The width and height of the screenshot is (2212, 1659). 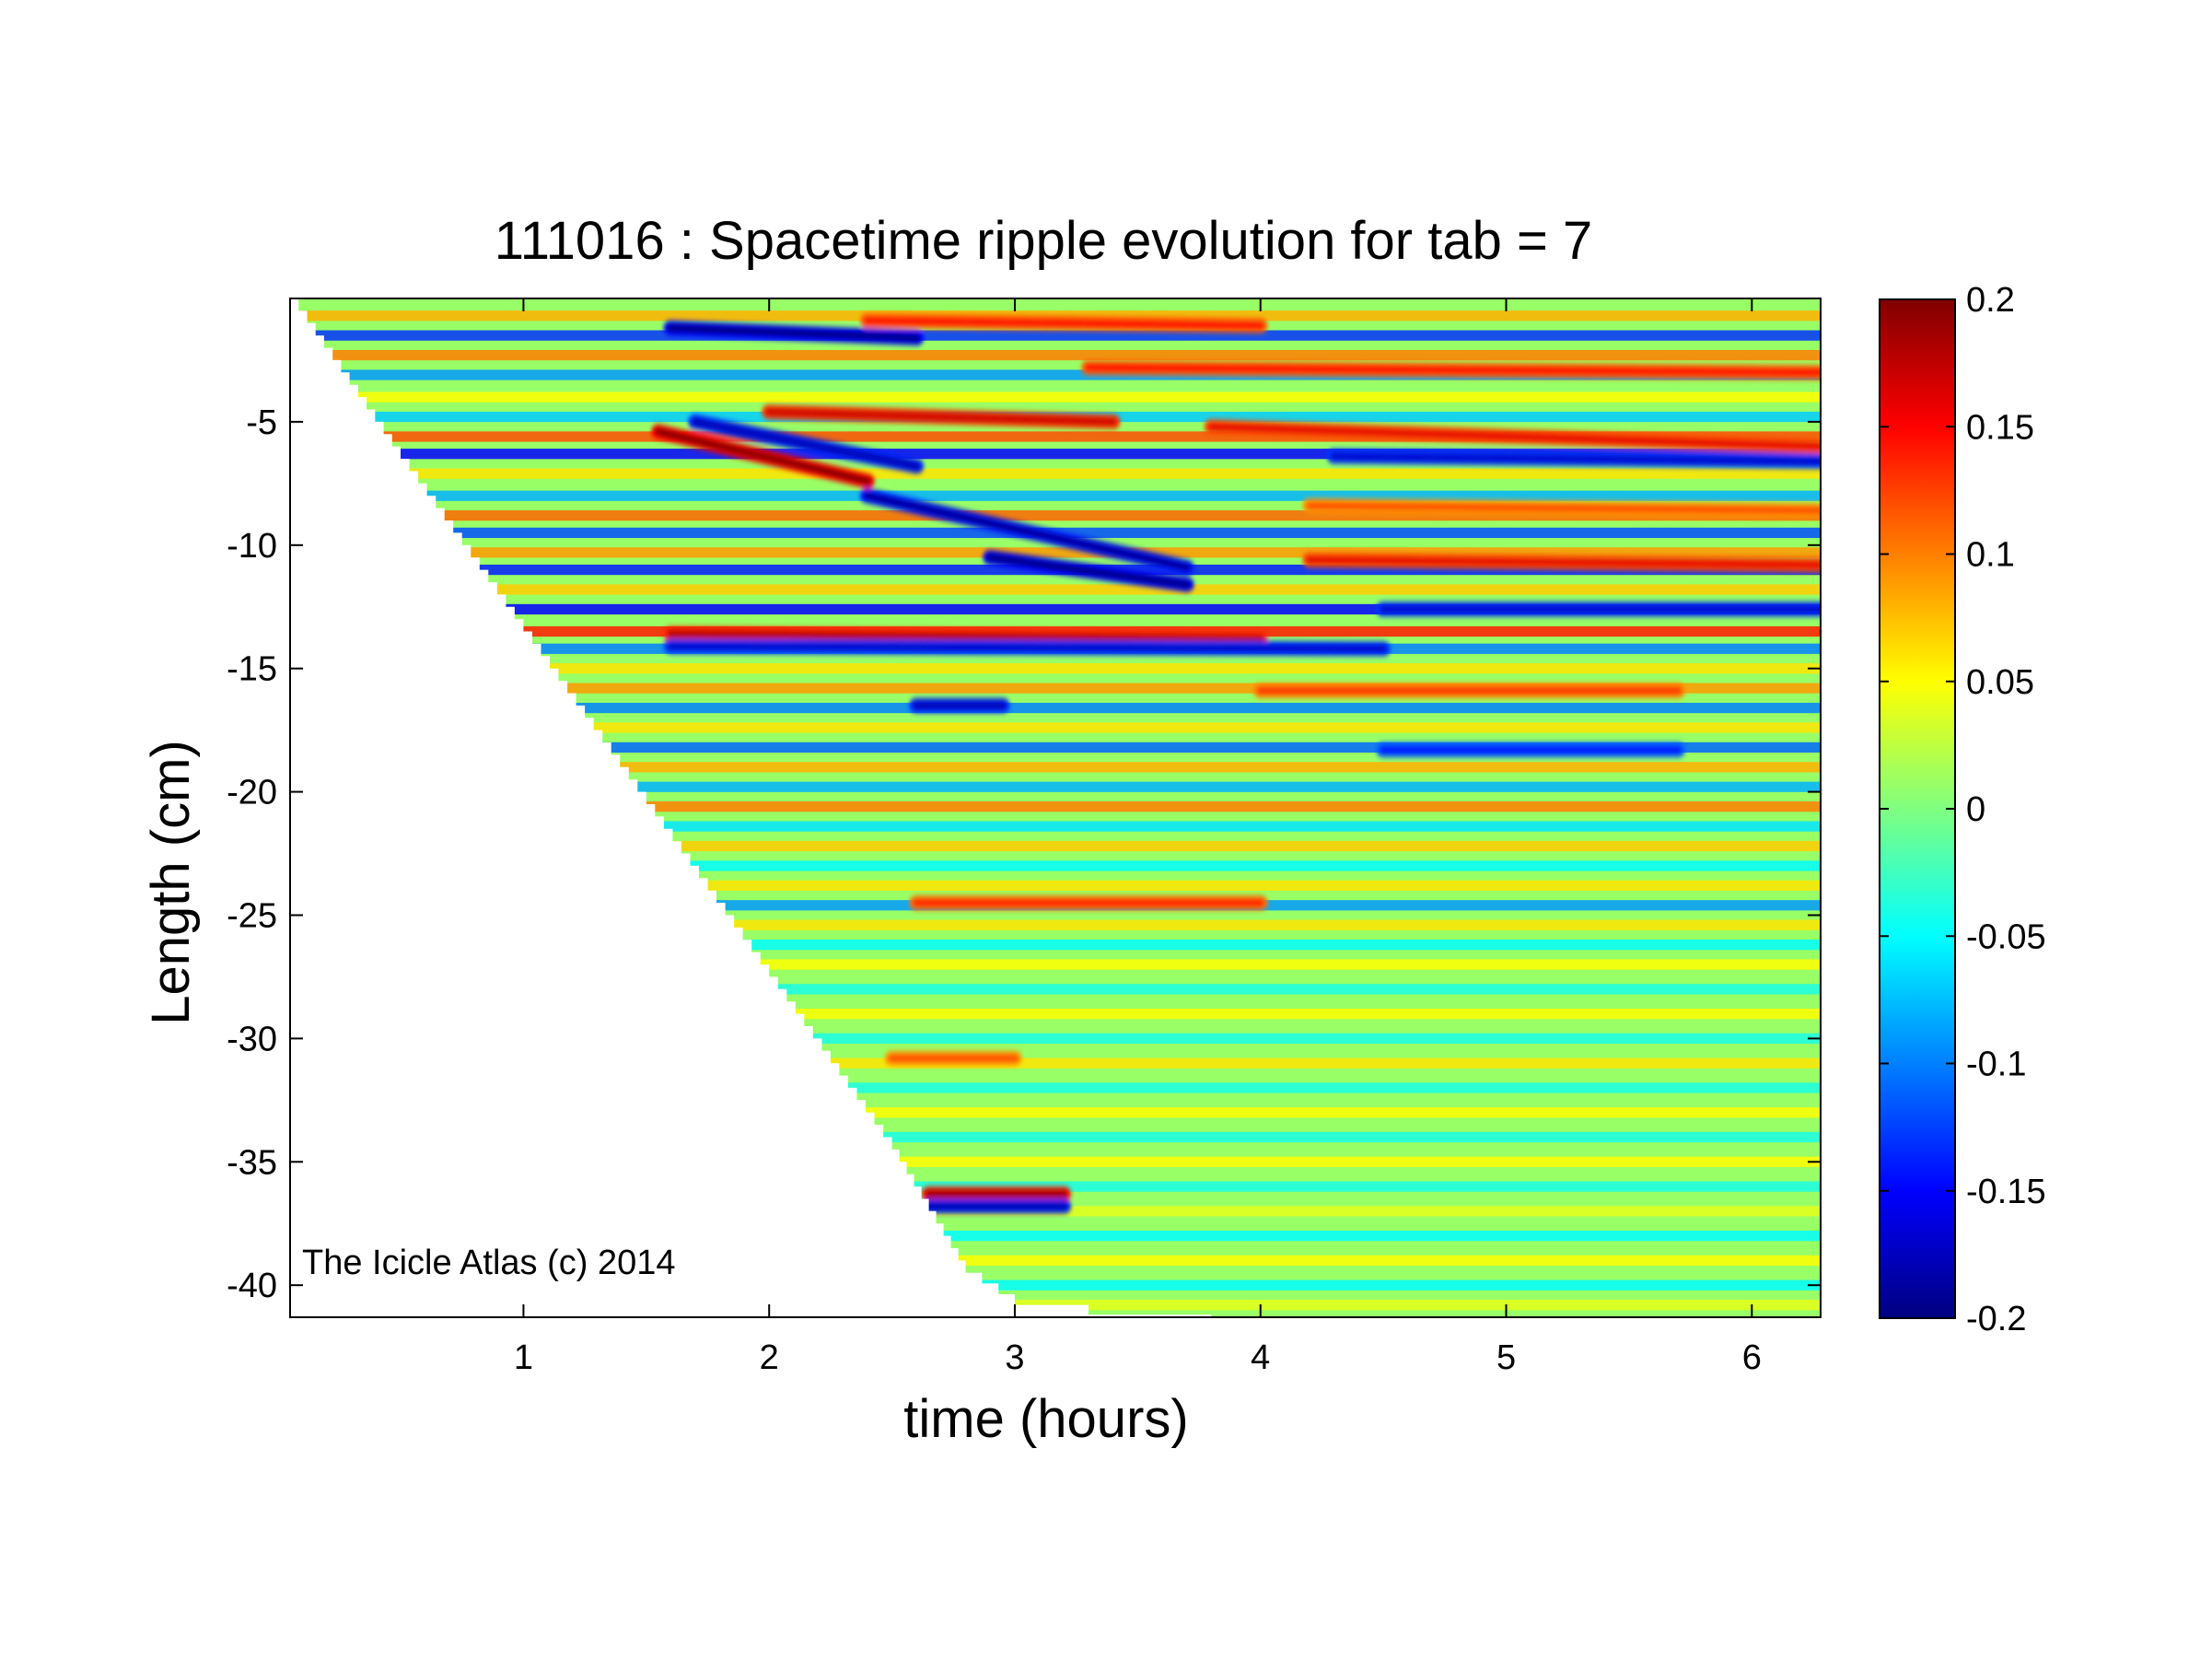 I want to click on y-tick-label: -20, so click(x=252, y=793).